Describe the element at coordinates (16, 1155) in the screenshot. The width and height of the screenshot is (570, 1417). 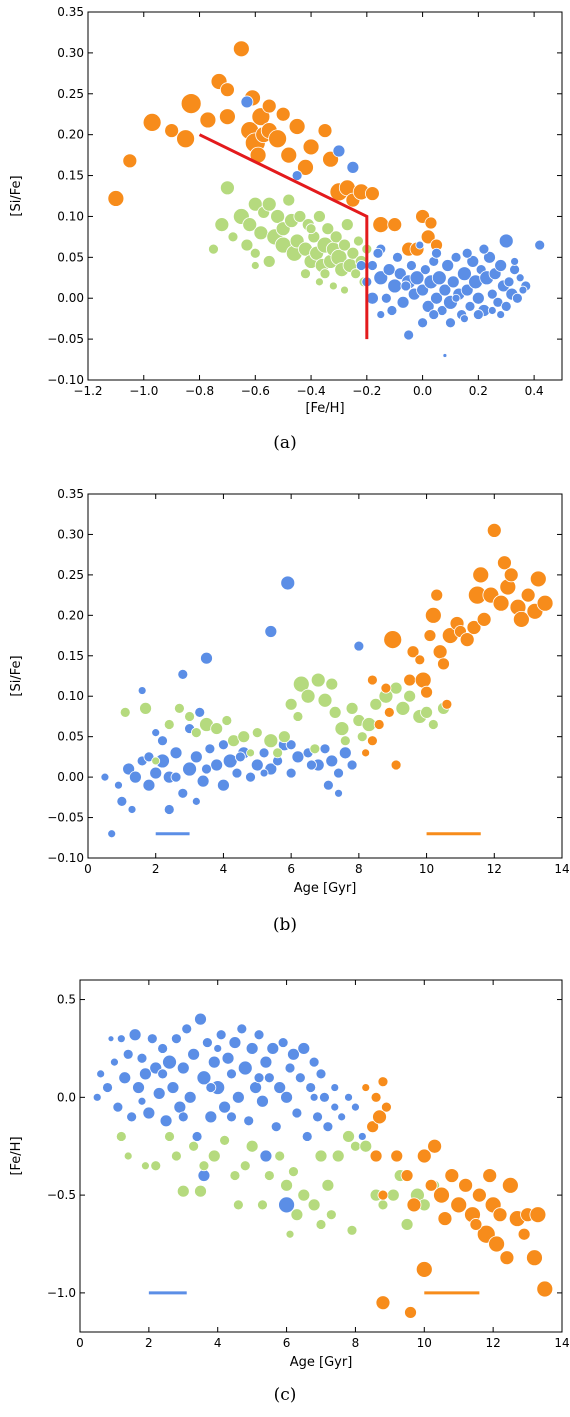
I see `y-axis-label: [Fe/H]` at that location.